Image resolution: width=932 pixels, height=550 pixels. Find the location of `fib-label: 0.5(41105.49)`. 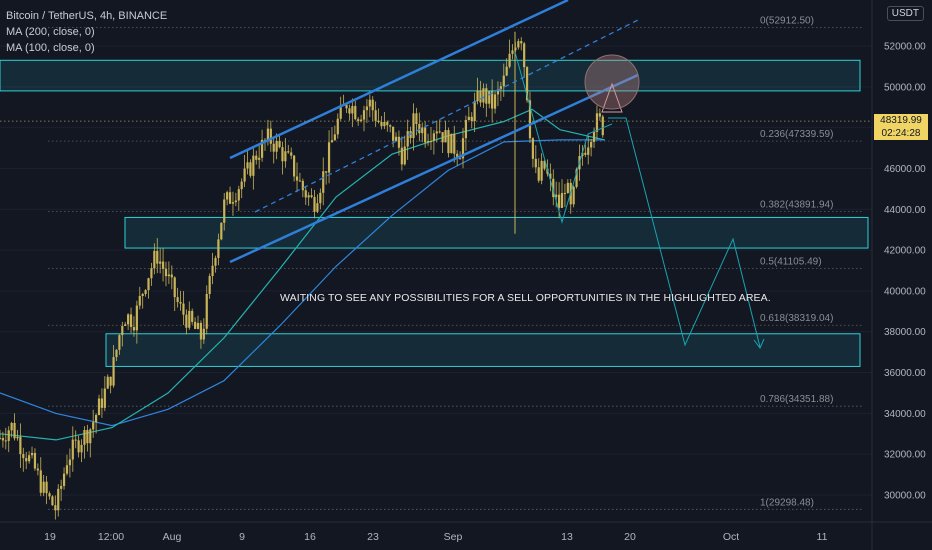

fib-label: 0.5(41105.49) is located at coordinates (791, 261).